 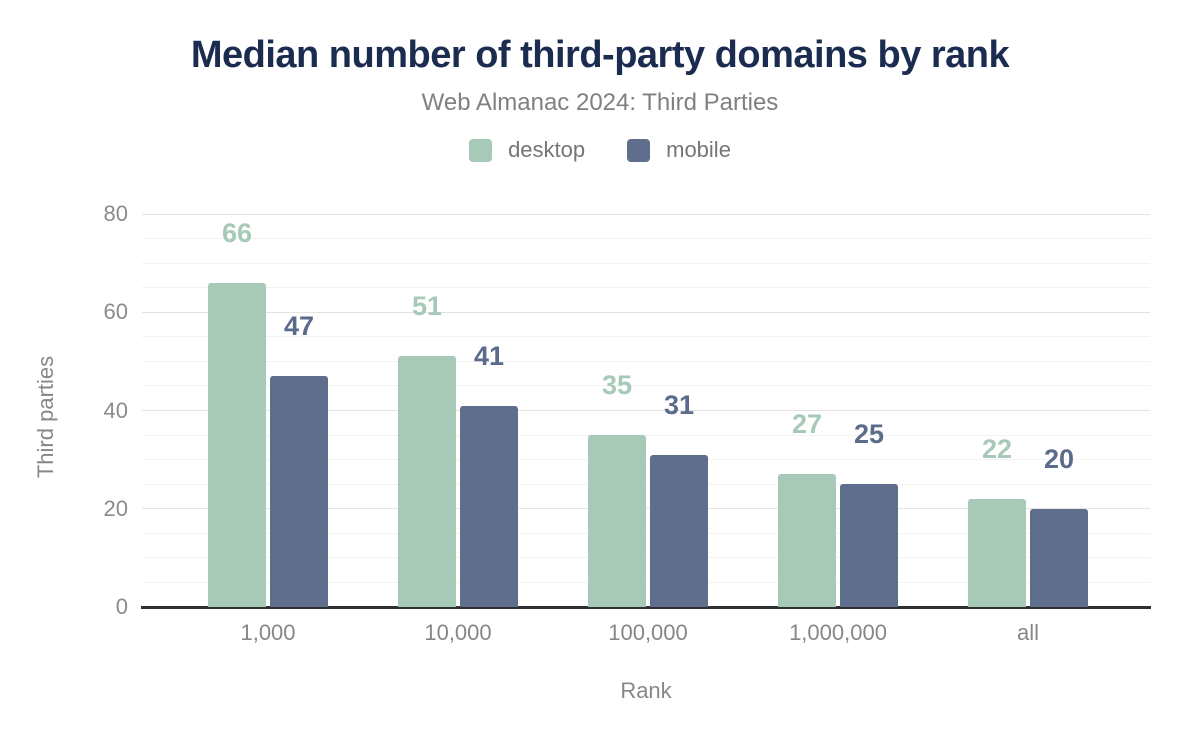 What do you see at coordinates (639, 150) in the screenshot?
I see `legend-swatch-mobile` at bounding box center [639, 150].